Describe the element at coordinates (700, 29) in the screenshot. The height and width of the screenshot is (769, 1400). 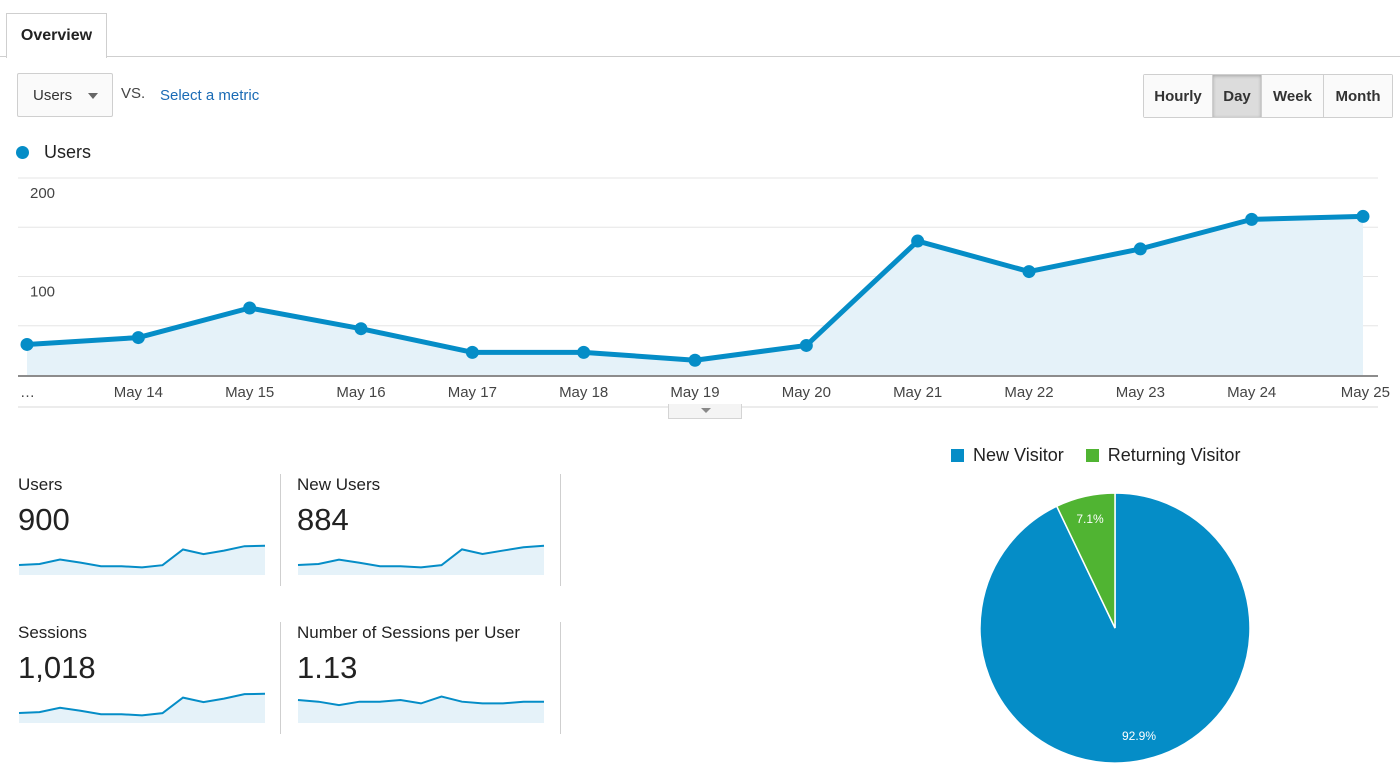
I see `tab-bar: Overview` at that location.